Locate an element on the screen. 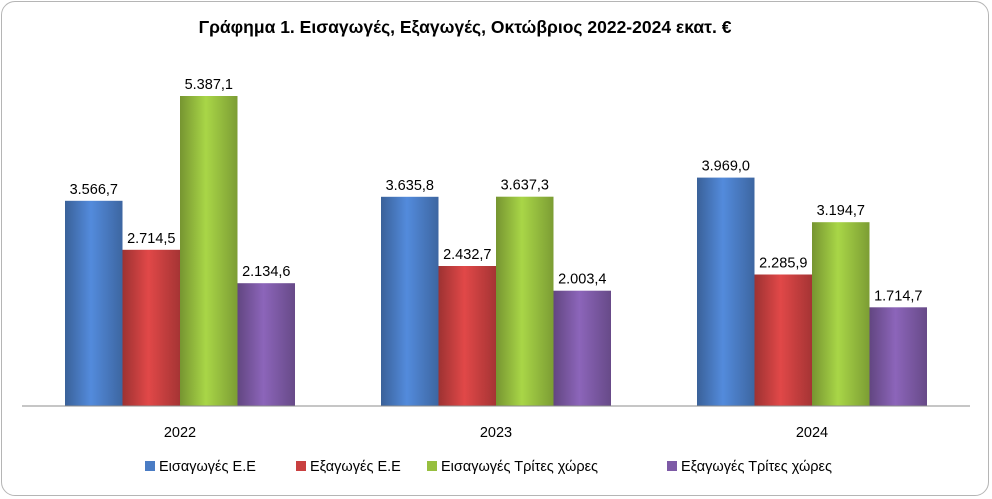 This screenshot has width=992, height=499. legend-item-2: Εξαγωγές Ε.Ε is located at coordinates (348, 467).